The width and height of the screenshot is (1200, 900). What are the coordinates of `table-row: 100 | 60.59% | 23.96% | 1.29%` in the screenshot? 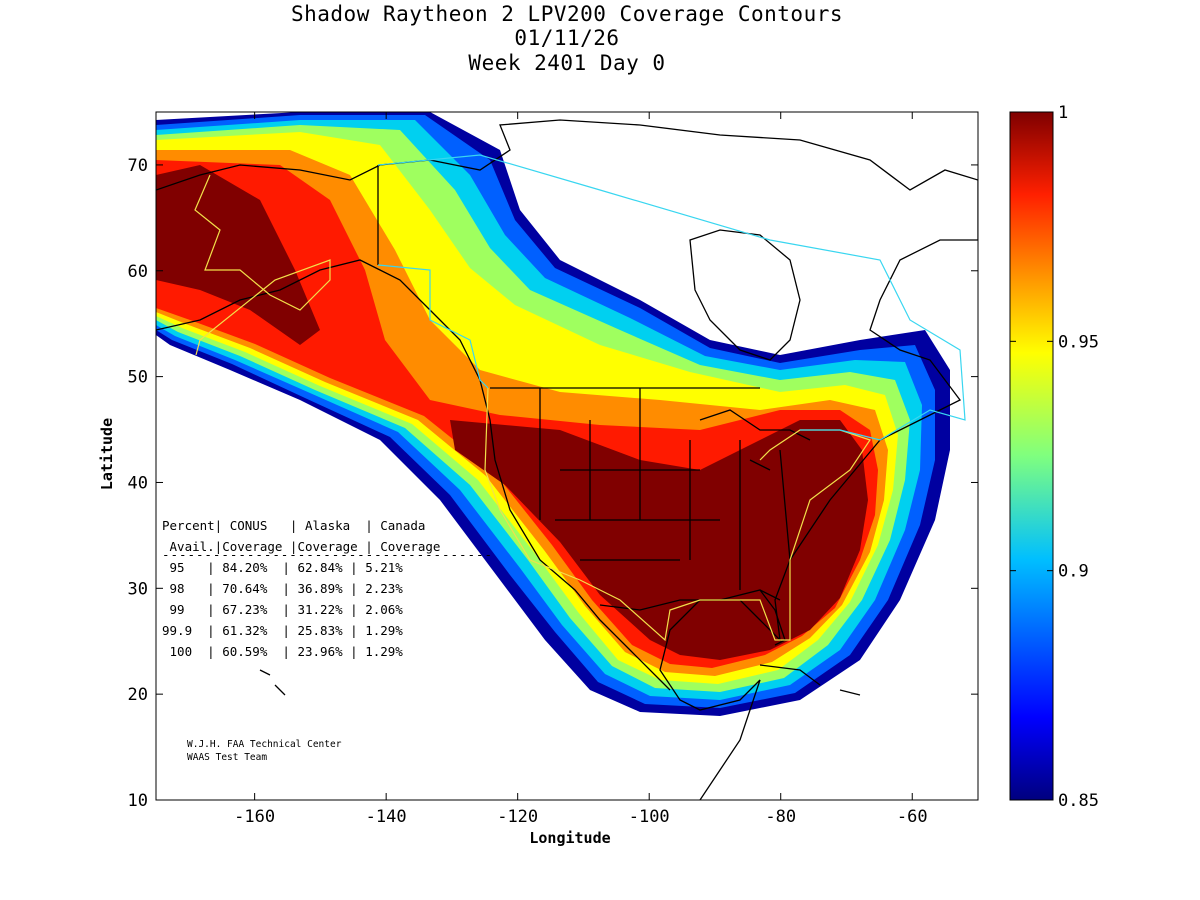 It's located at (282, 651).